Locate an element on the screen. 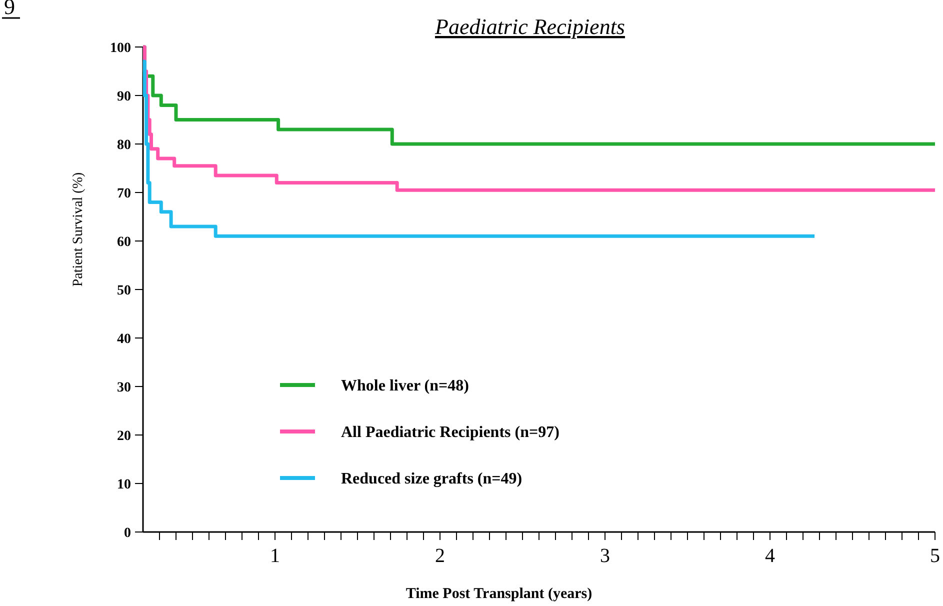  y-tick-label: 90 is located at coordinates (124, 96).